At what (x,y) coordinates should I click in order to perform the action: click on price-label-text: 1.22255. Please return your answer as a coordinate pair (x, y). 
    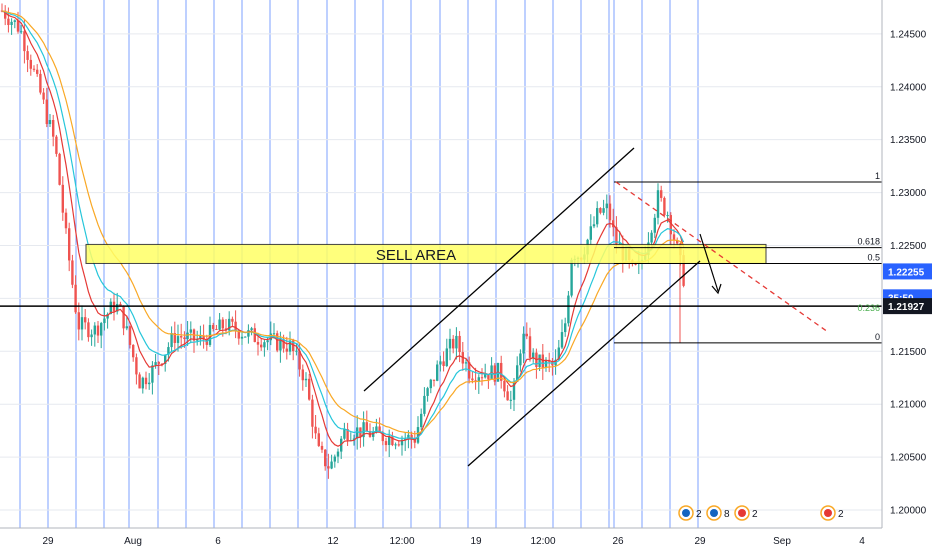
    Looking at the image, I should click on (906, 272).